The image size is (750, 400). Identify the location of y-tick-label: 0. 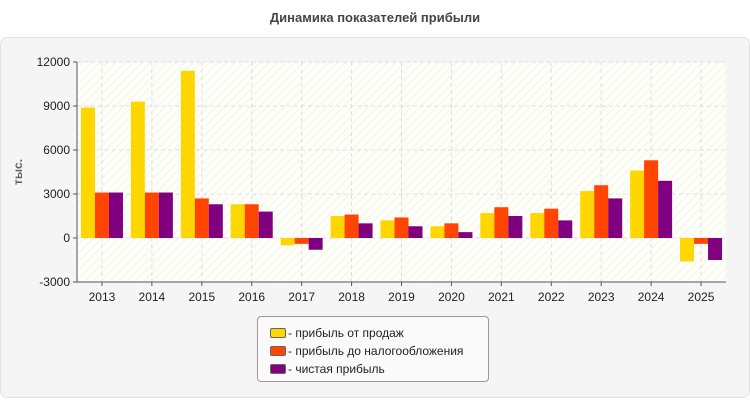
(66, 238).